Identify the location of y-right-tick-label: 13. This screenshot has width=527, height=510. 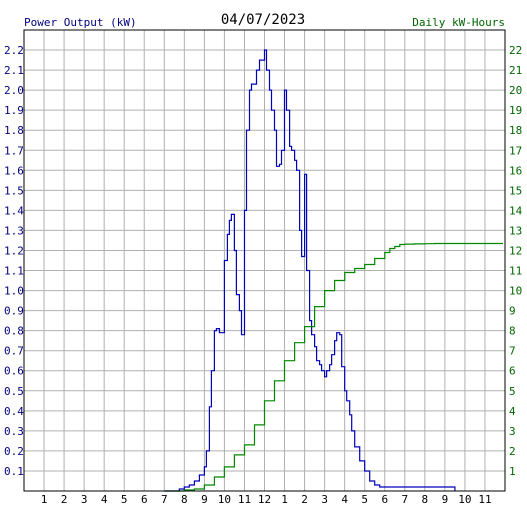
(515, 230).